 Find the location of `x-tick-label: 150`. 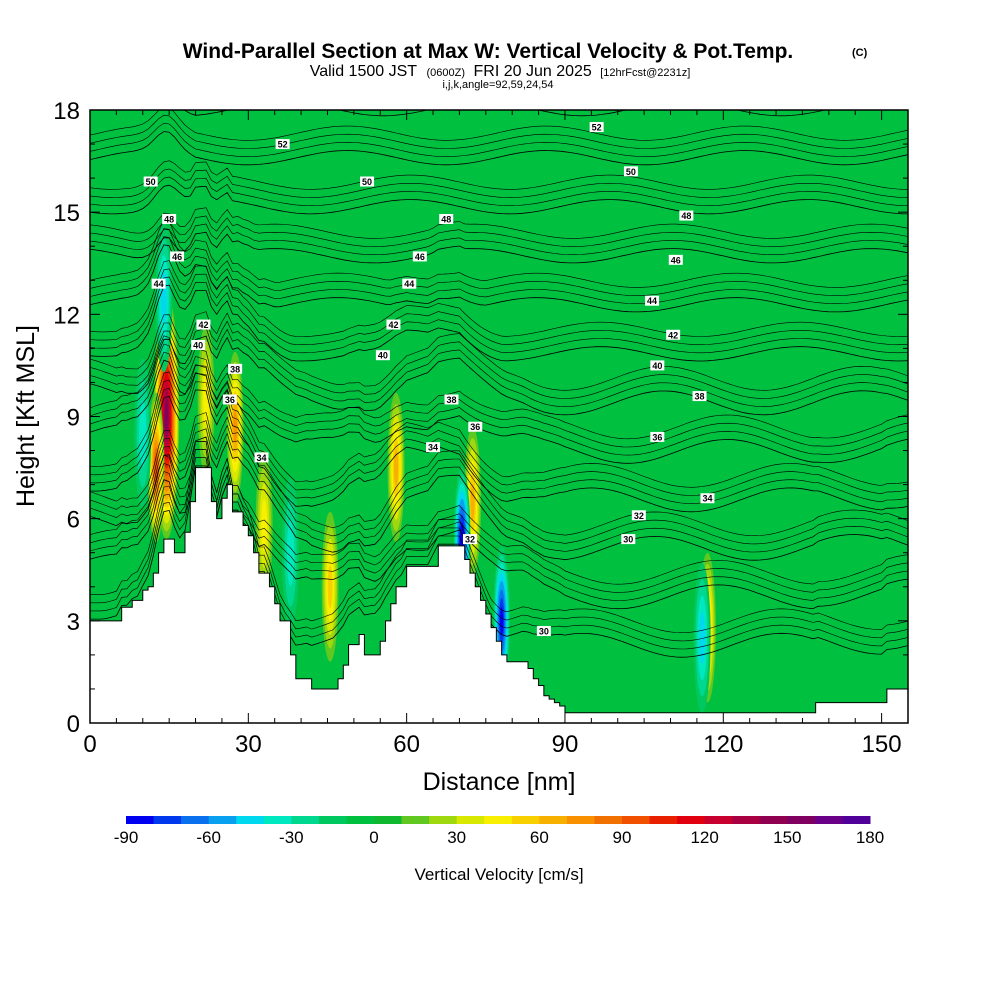

x-tick-label: 150 is located at coordinates (882, 744).